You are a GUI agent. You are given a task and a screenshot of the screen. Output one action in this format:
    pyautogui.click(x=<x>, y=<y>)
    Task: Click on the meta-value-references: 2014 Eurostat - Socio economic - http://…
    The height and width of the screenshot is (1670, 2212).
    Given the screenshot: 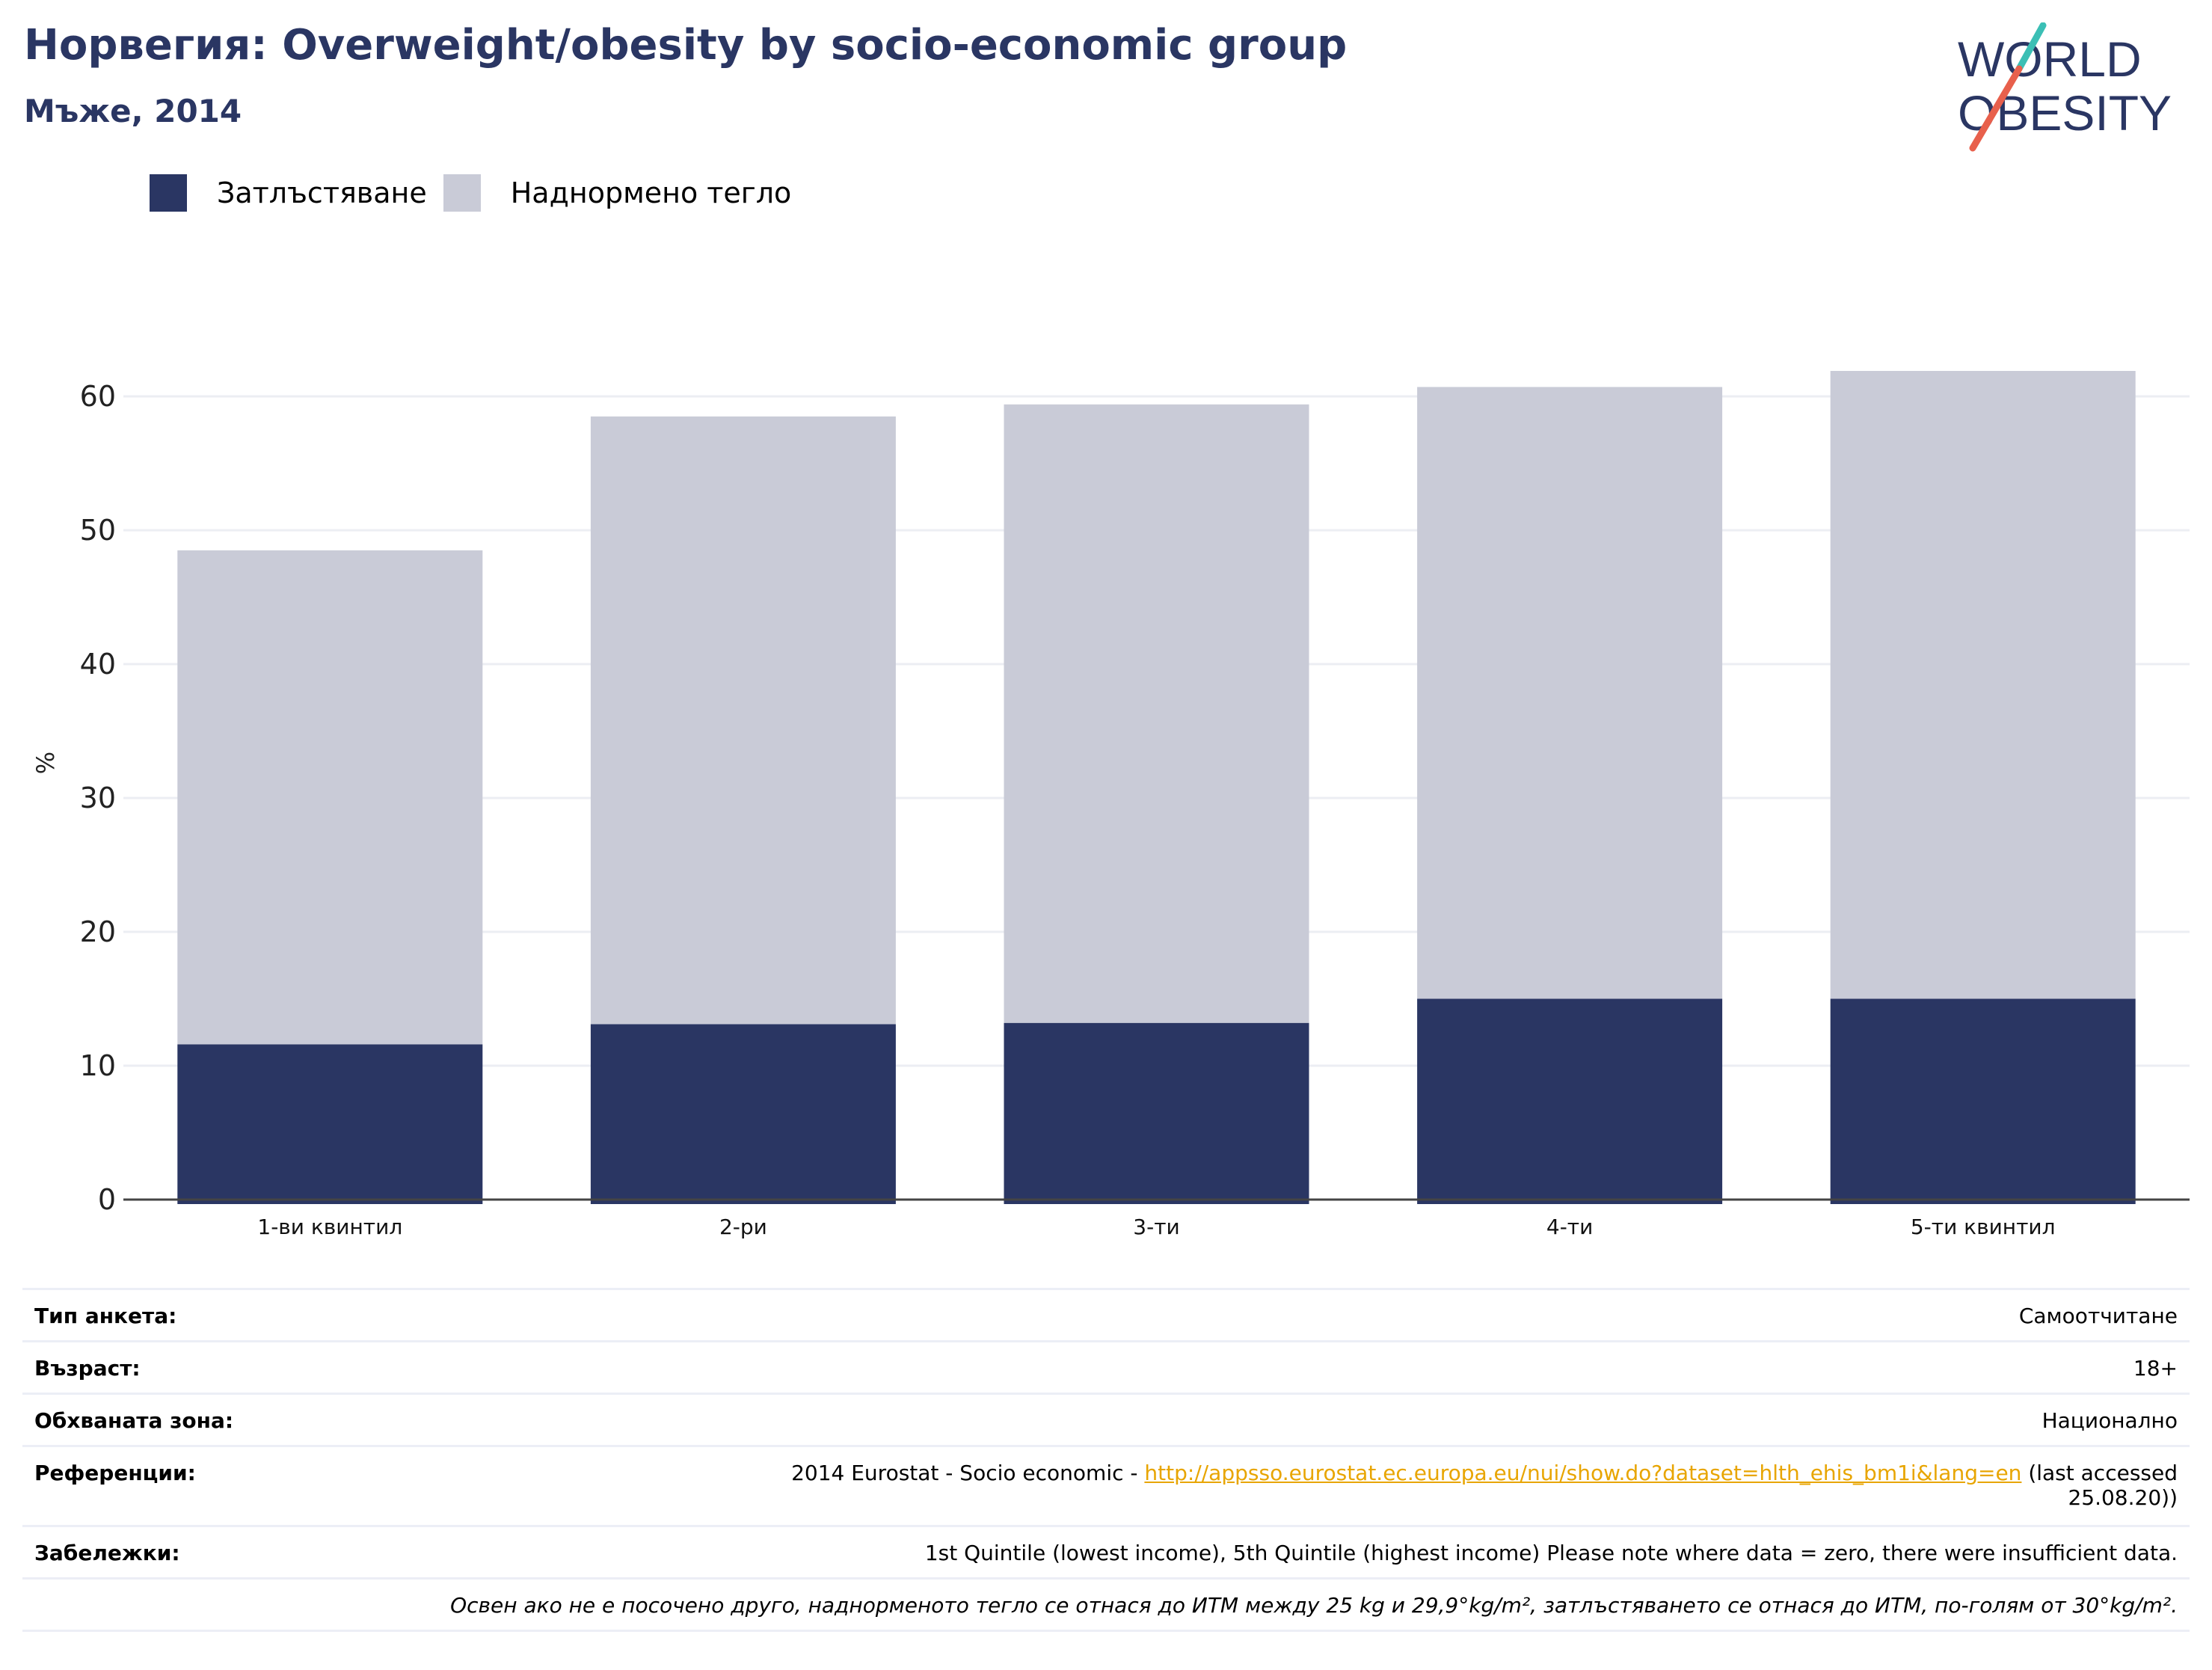 What is the action you would take?
    pyautogui.click(x=1484, y=1485)
    